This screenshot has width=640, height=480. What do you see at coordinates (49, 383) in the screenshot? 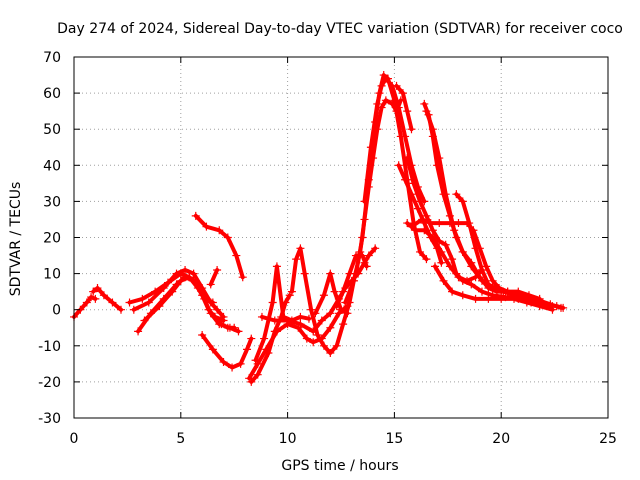
I see `y-tick-label: -20` at bounding box center [49, 383].